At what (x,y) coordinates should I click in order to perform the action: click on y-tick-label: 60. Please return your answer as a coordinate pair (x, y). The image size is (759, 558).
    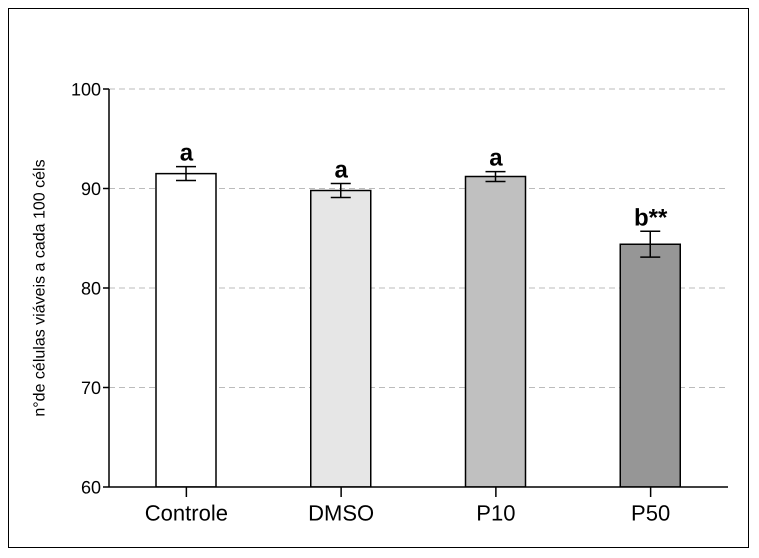
    Looking at the image, I should click on (90, 487).